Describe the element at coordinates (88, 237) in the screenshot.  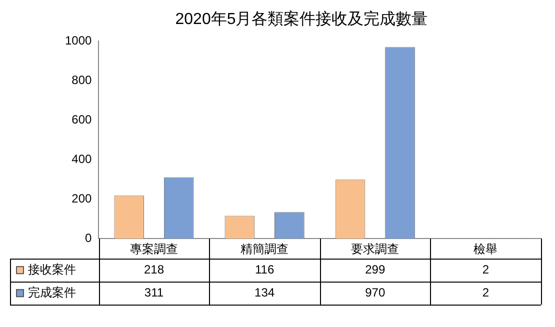
I see `y-tick-label: 0` at that location.